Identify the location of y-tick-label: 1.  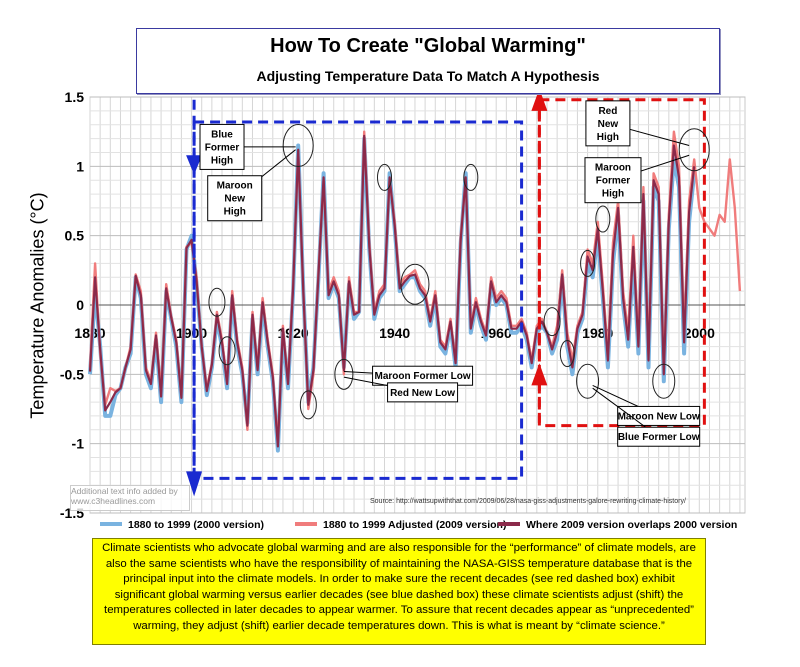
(80, 166).